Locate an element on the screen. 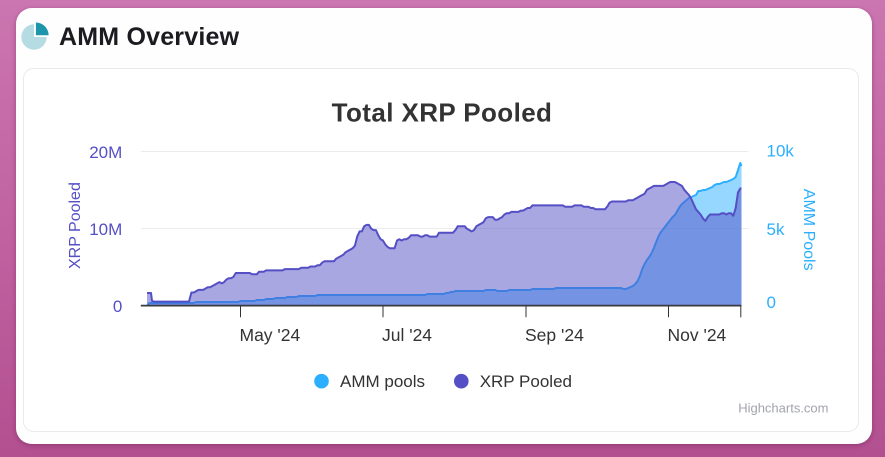 This screenshot has height=457, width=885. svg-text: Jul '24 is located at coordinates (407, 335).